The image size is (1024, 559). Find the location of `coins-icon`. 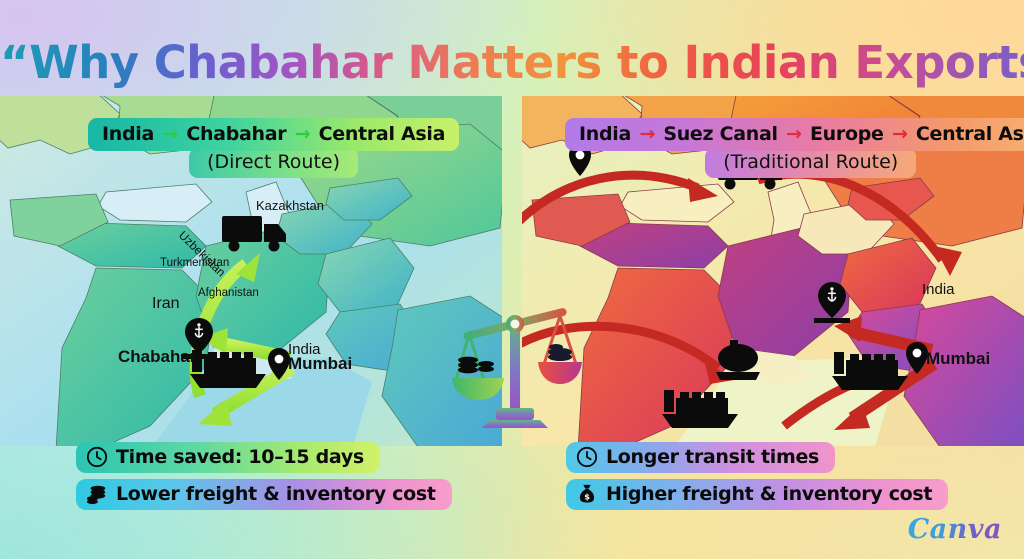

coins-icon is located at coordinates (96, 495).